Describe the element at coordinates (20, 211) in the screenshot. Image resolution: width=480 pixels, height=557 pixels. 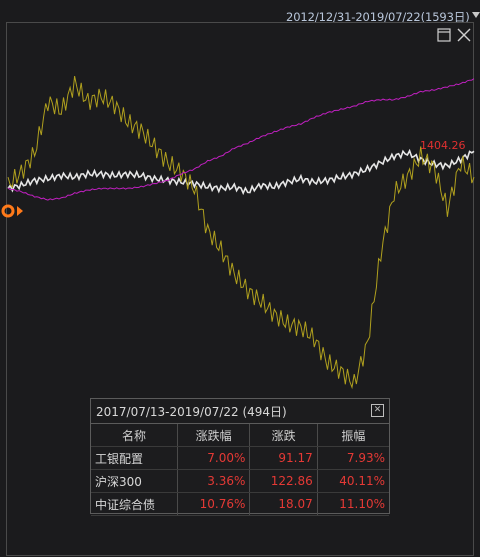
I see `start-arrow-icon` at that location.